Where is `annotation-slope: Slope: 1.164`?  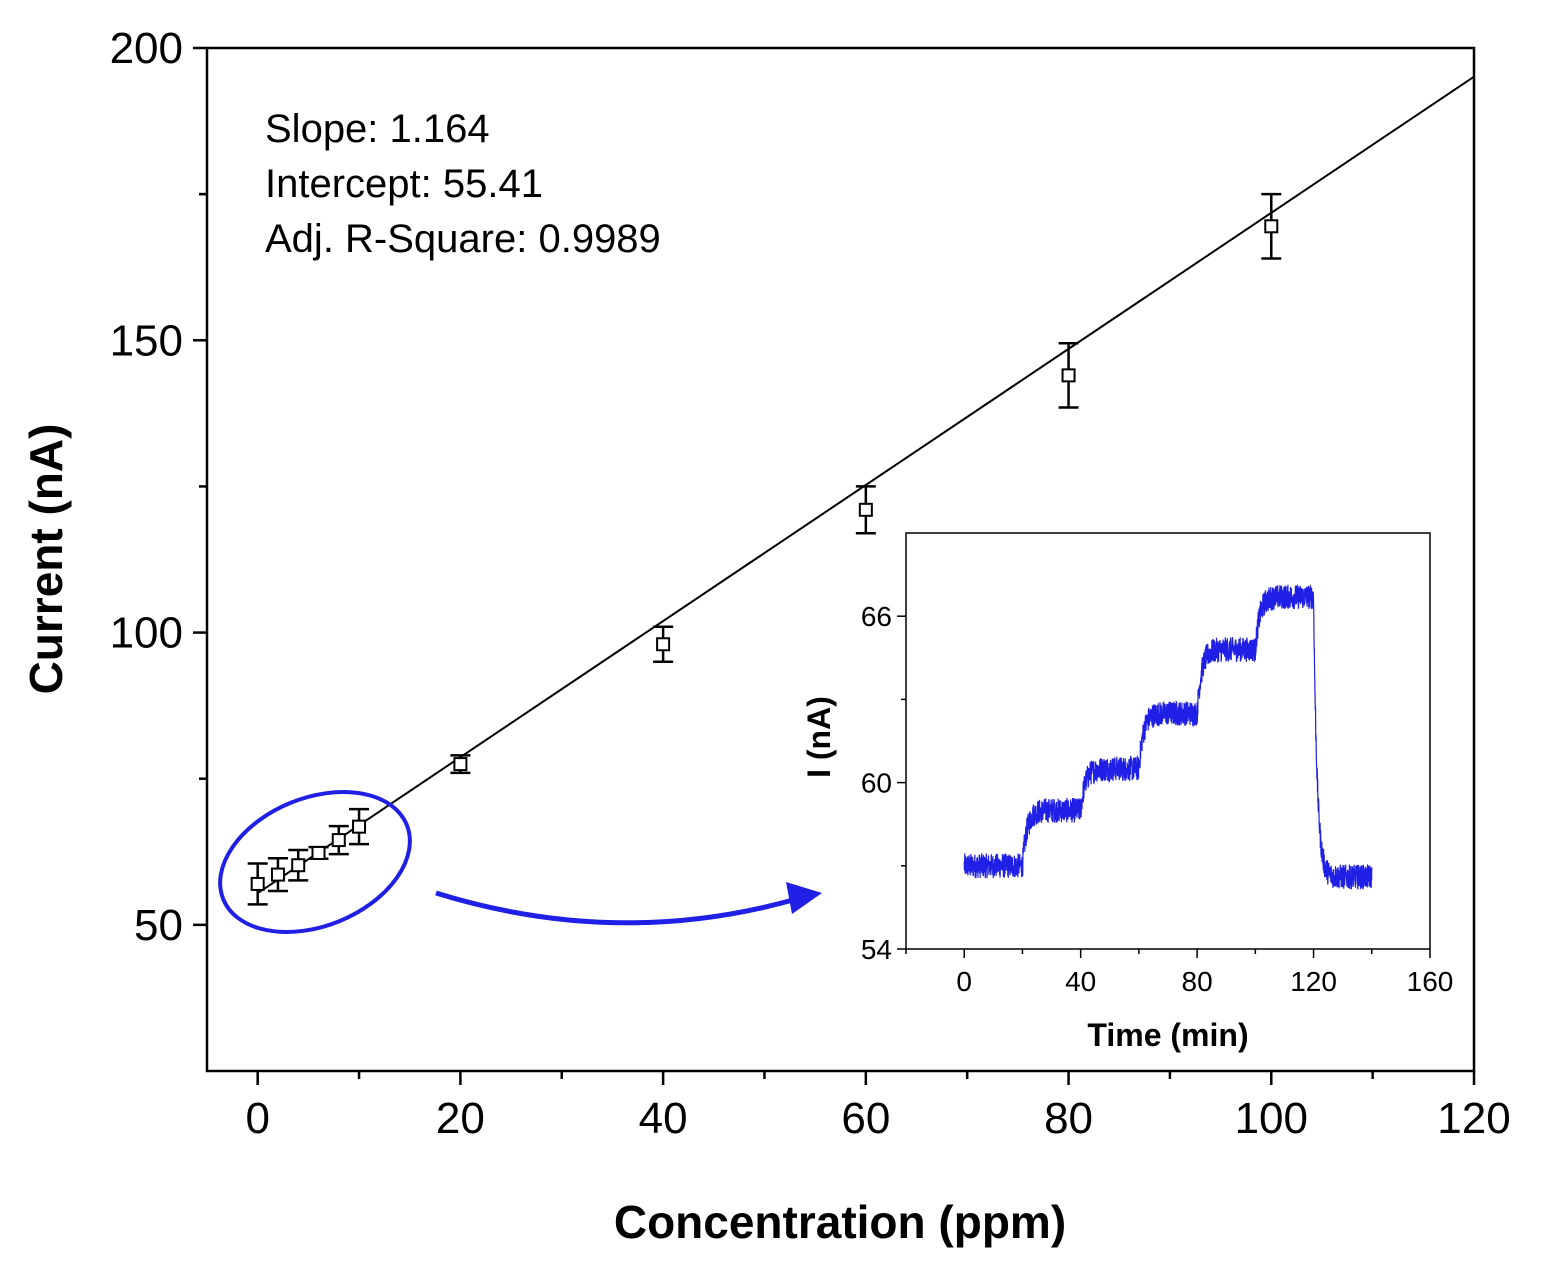
annotation-slope: Slope: 1.164 is located at coordinates (377, 129).